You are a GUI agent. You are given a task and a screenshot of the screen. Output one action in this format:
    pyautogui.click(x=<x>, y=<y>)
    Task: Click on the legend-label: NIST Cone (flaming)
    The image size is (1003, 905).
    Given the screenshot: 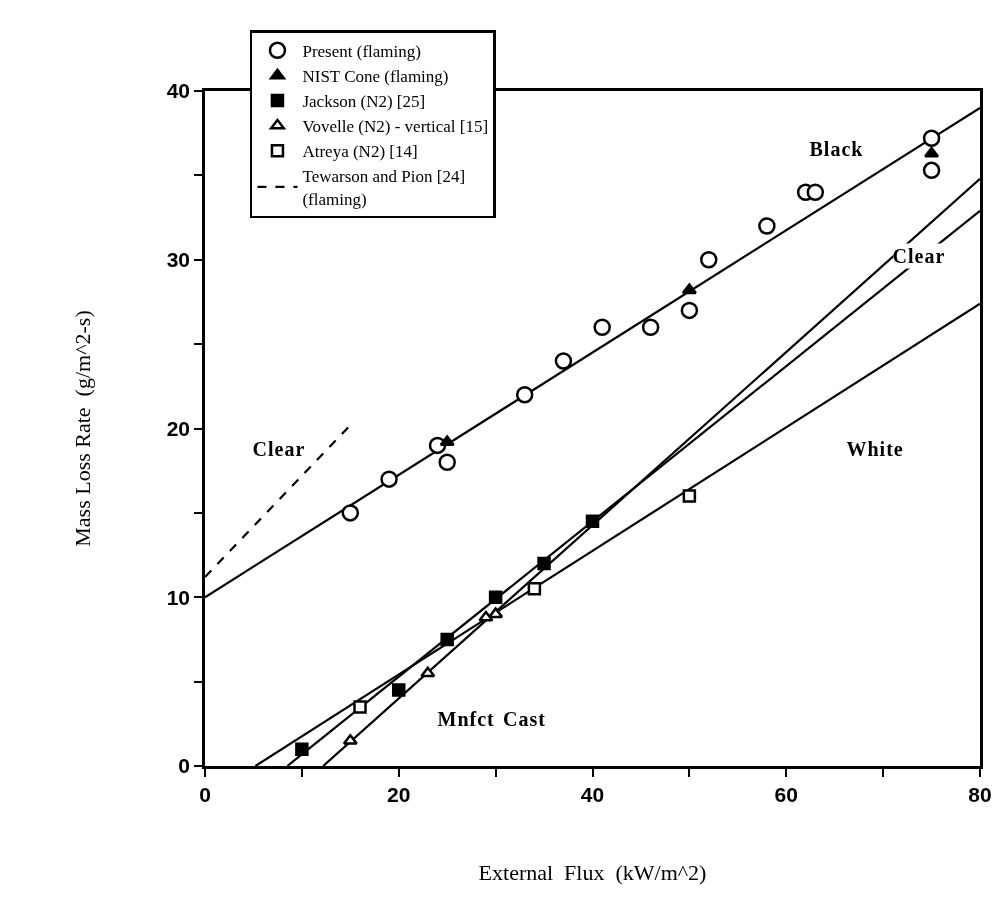 What is the action you would take?
    pyautogui.click(x=375, y=77)
    